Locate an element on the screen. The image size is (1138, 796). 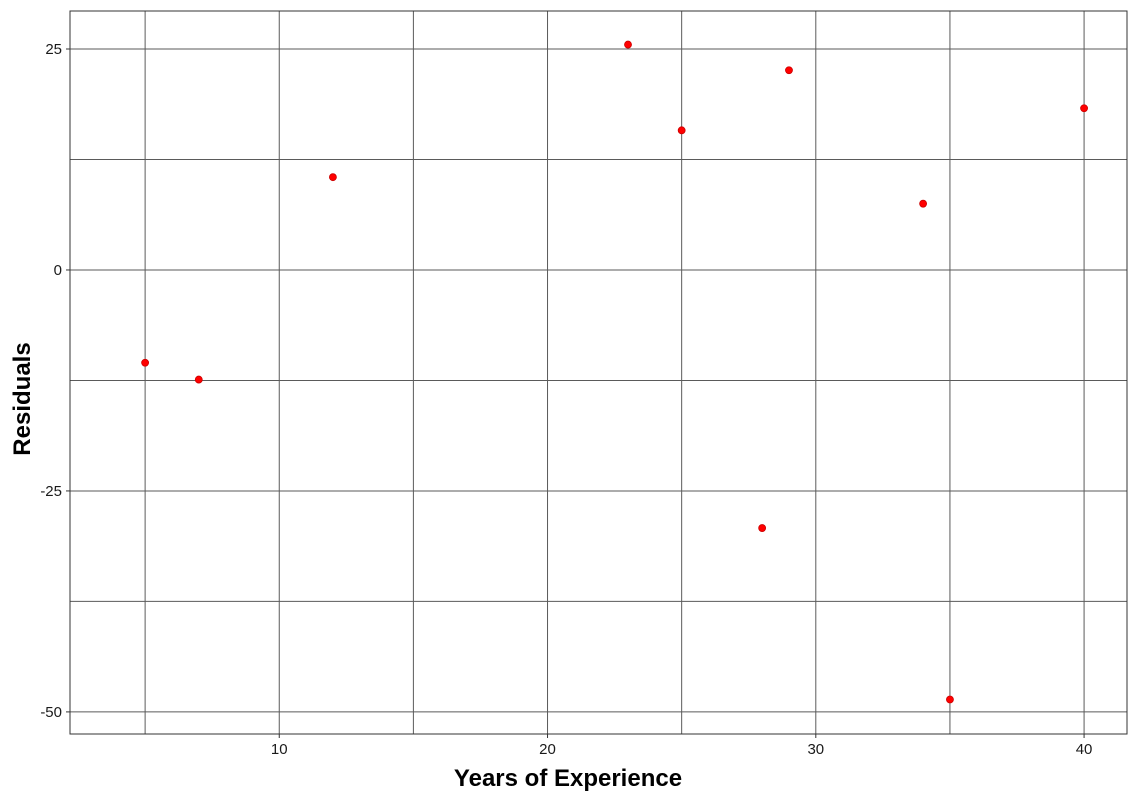
x-tick-label: 20 is located at coordinates (547, 749).